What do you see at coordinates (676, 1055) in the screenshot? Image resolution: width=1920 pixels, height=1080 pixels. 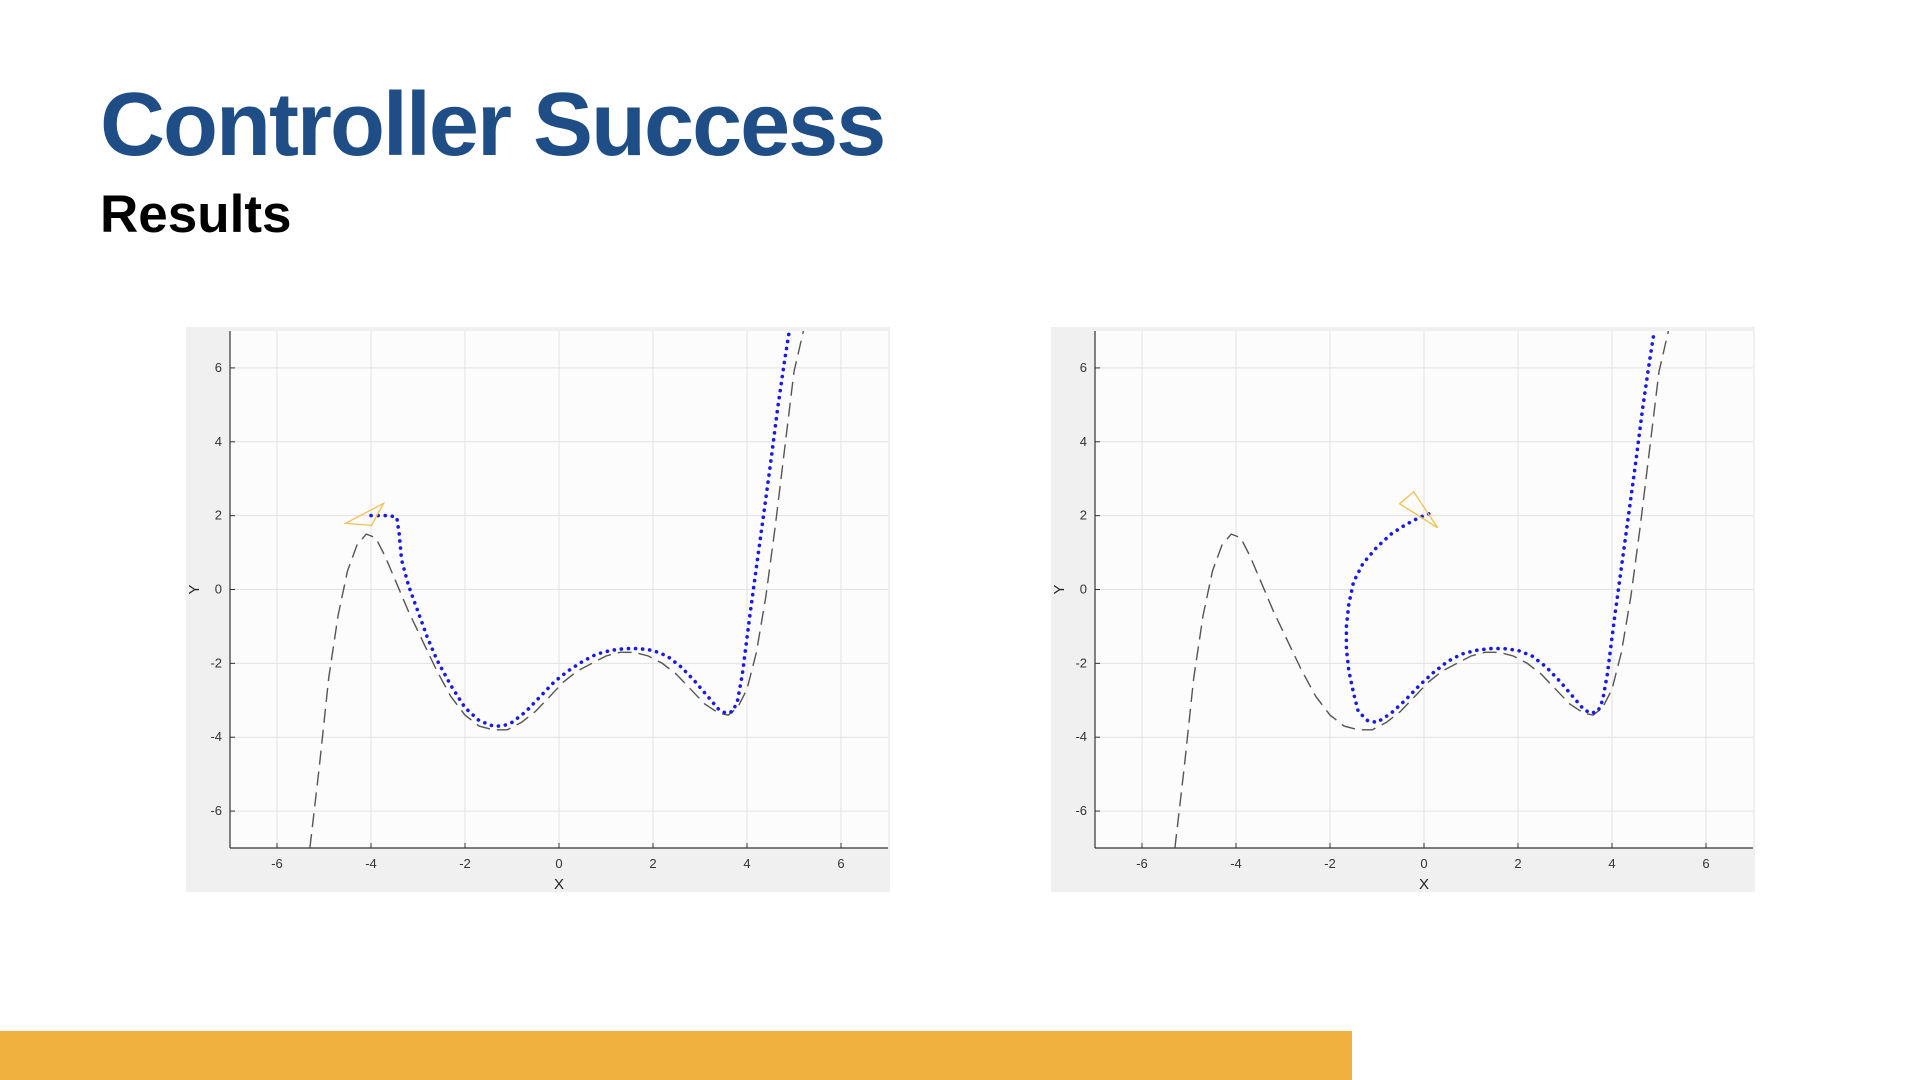 I see `accent-bar` at bounding box center [676, 1055].